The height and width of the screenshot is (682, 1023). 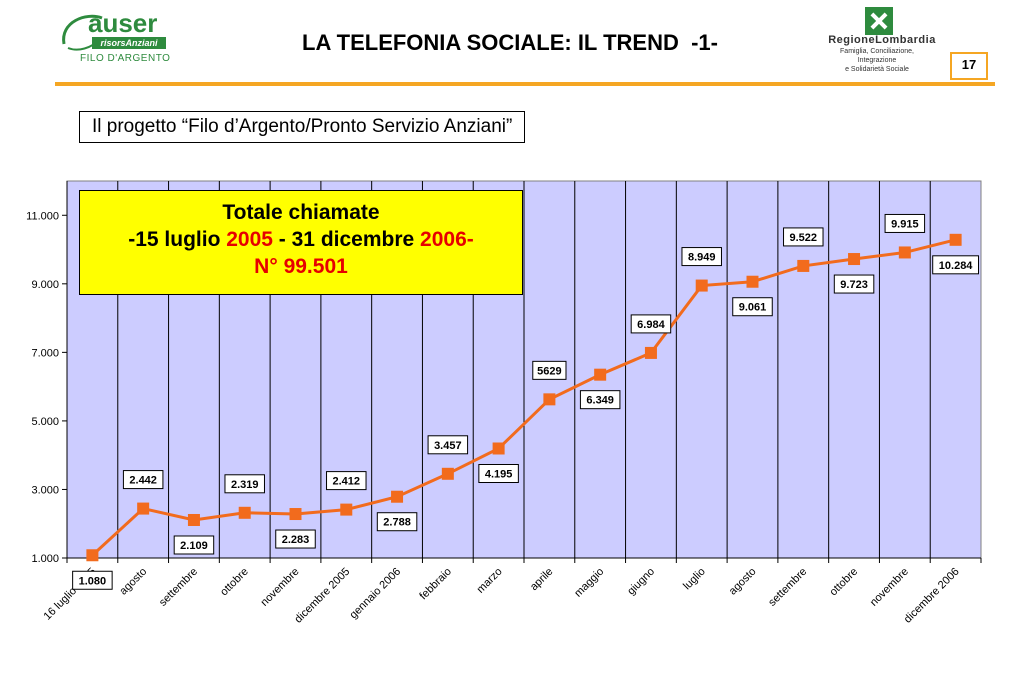 I want to click on data-label-text: 5629, so click(x=549, y=371).